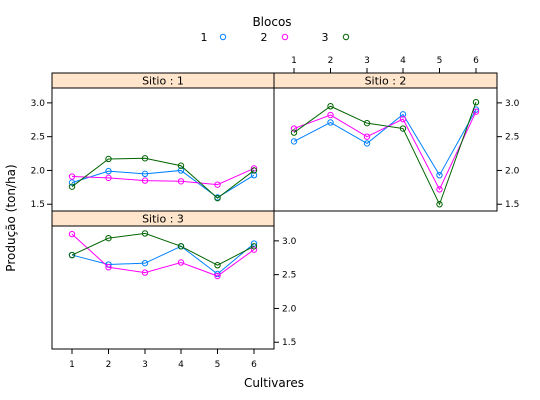  I want to click on panel-strip-label: Sitio : 3, so click(163, 219).